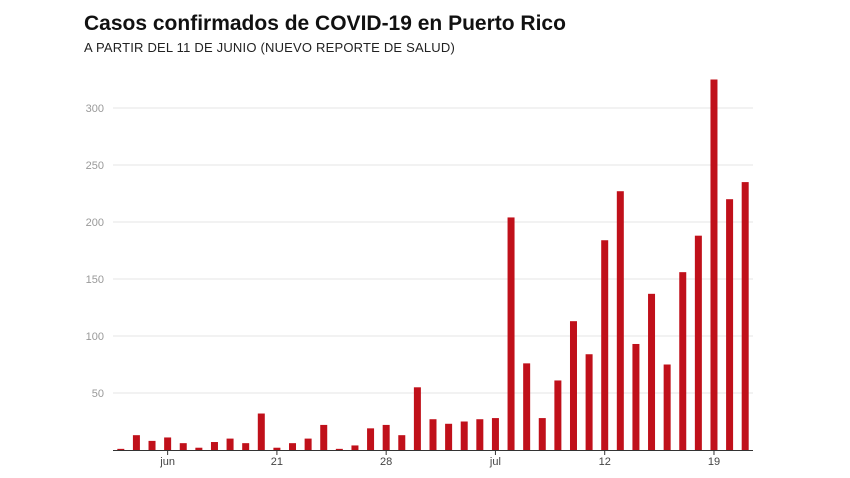 Image resolution: width=850 pixels, height=478 pixels. Describe the element at coordinates (714, 462) in the screenshot. I see `x-tick-label: 19` at that location.